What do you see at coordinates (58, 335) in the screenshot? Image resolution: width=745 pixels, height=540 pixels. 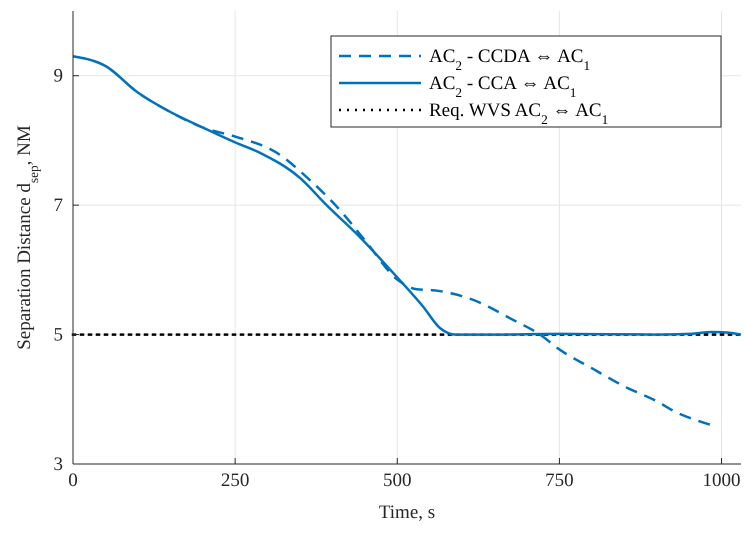 I see `y-tick-label: 5` at bounding box center [58, 335].